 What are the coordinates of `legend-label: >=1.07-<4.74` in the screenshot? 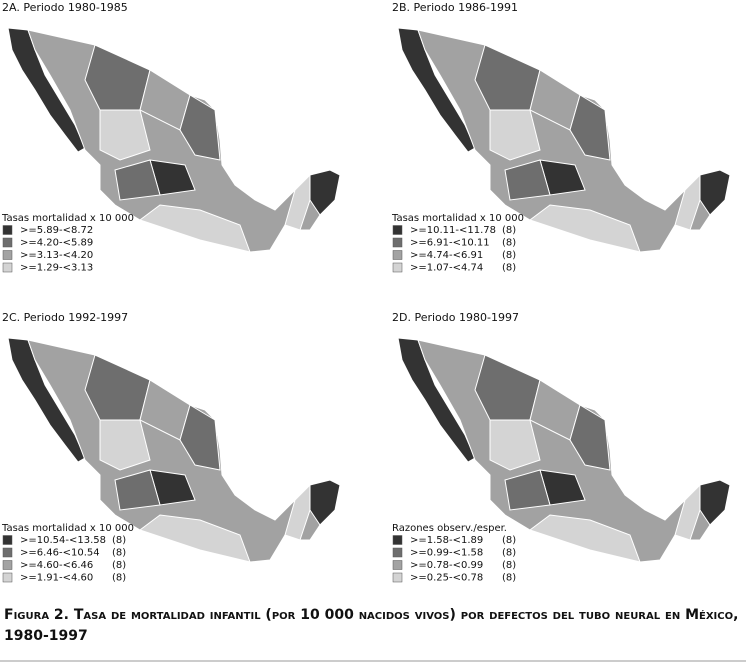 It's located at (446, 268).